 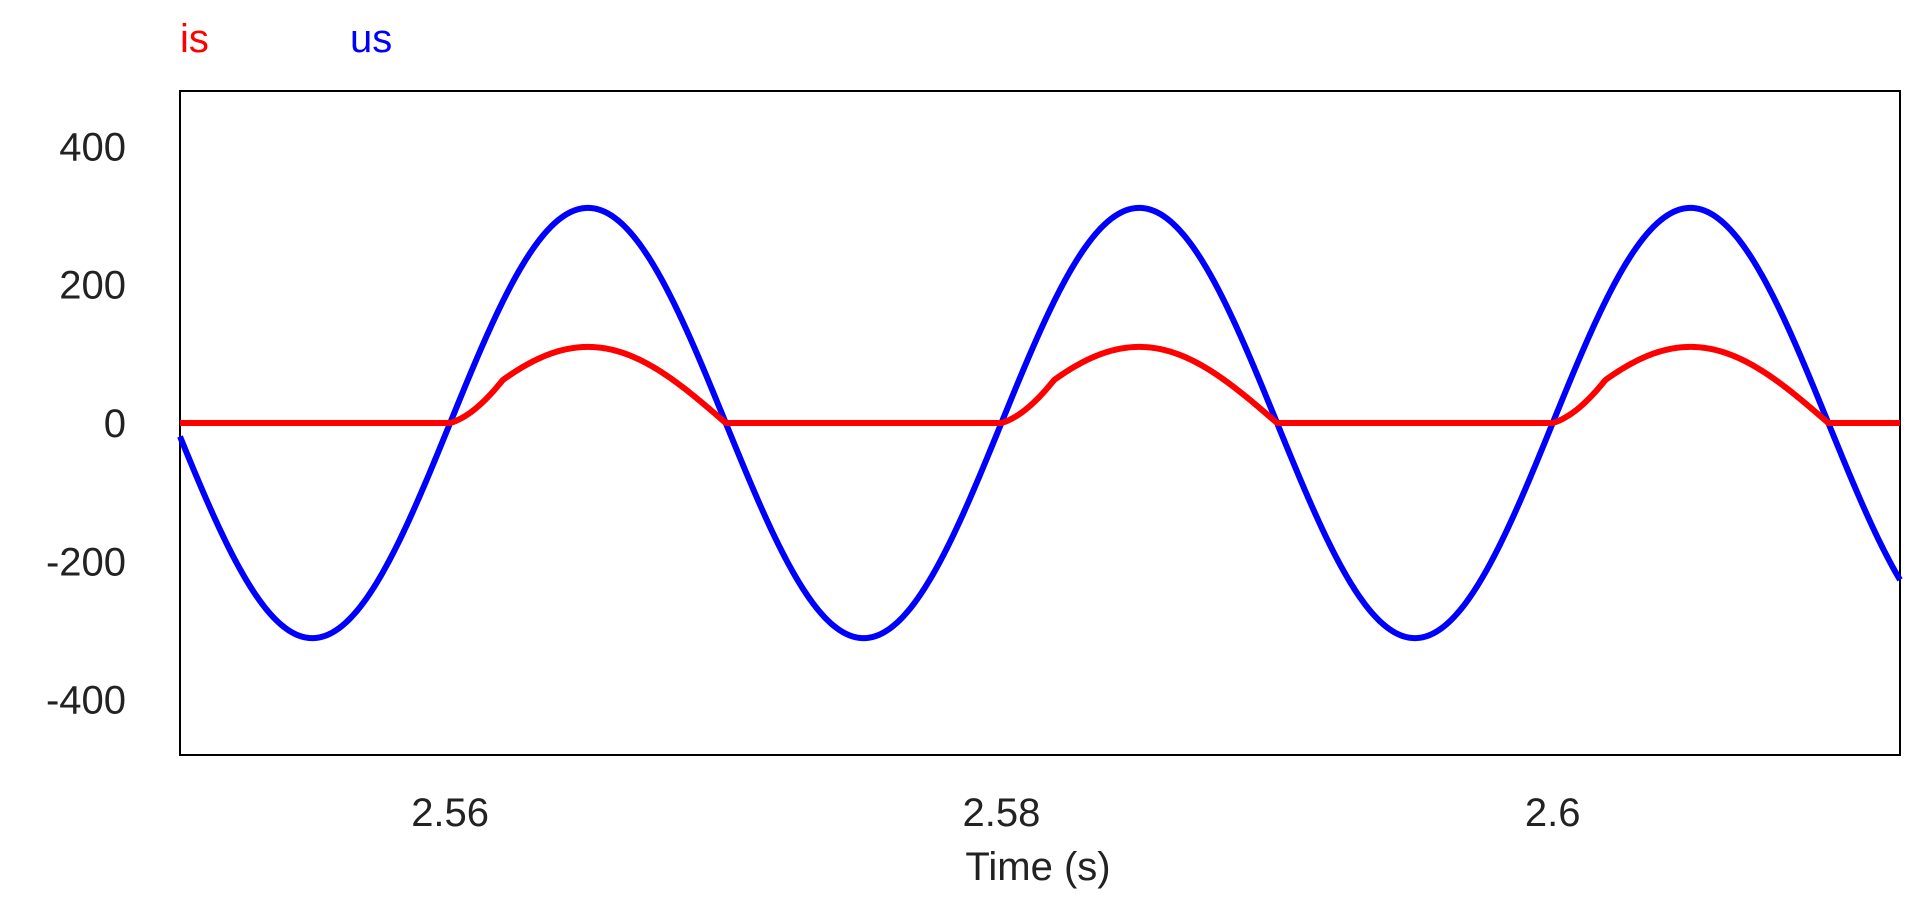 I want to click on x-axis-title: Time (s), so click(x=1037, y=867).